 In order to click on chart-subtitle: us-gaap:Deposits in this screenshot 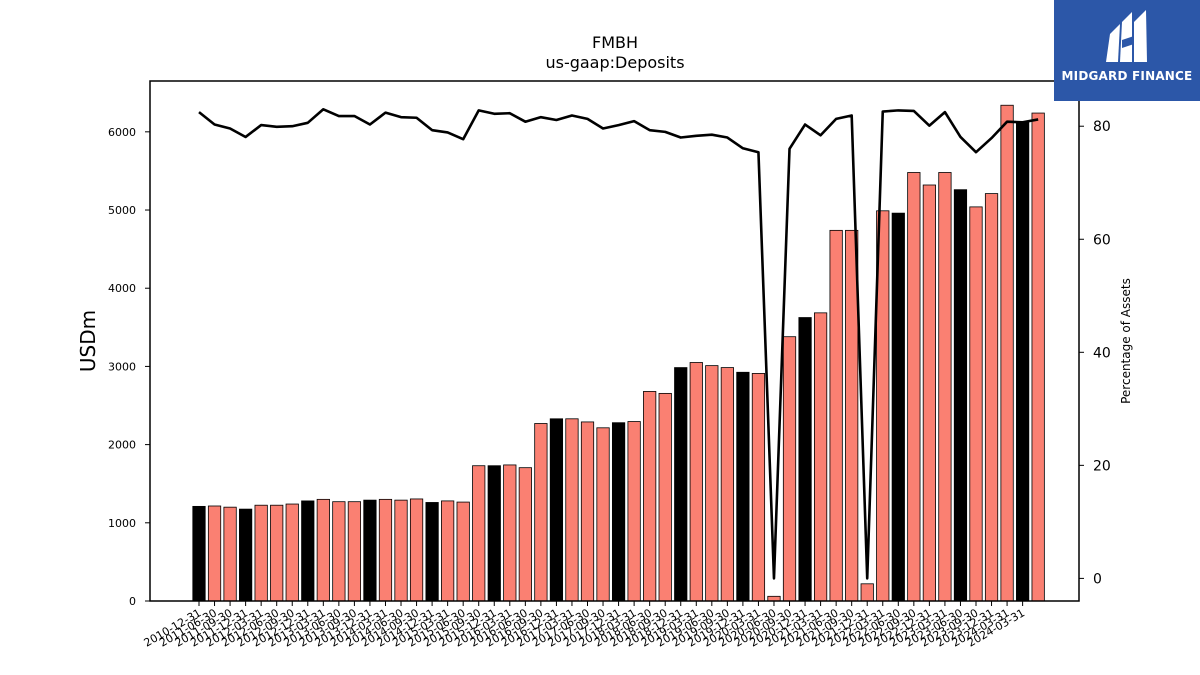, I will do `click(614, 62)`.